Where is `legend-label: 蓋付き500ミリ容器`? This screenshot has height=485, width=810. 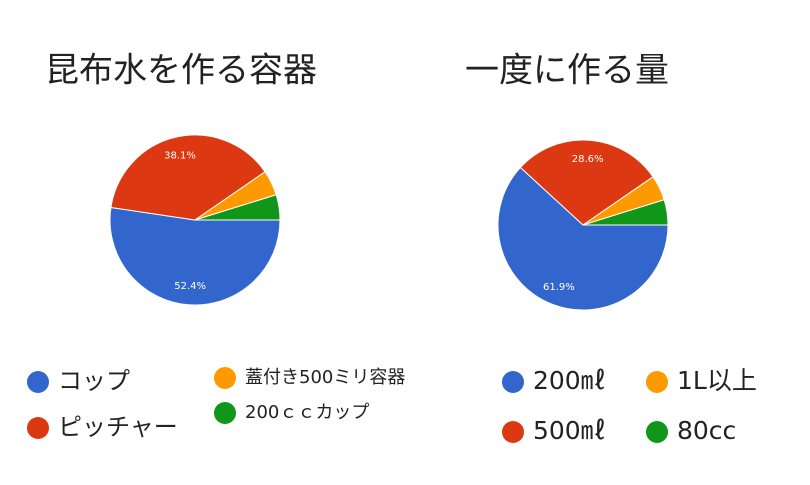 legend-label: 蓋付き500ミリ容器 is located at coordinates (325, 377).